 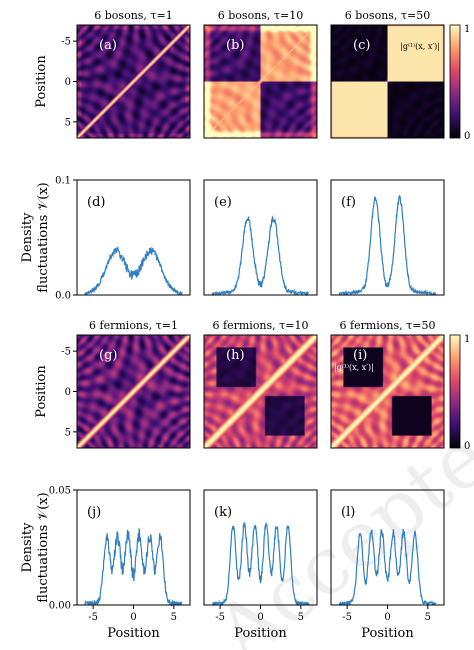 I want to click on y-tick-label-d: 0.1, so click(x=63, y=181).